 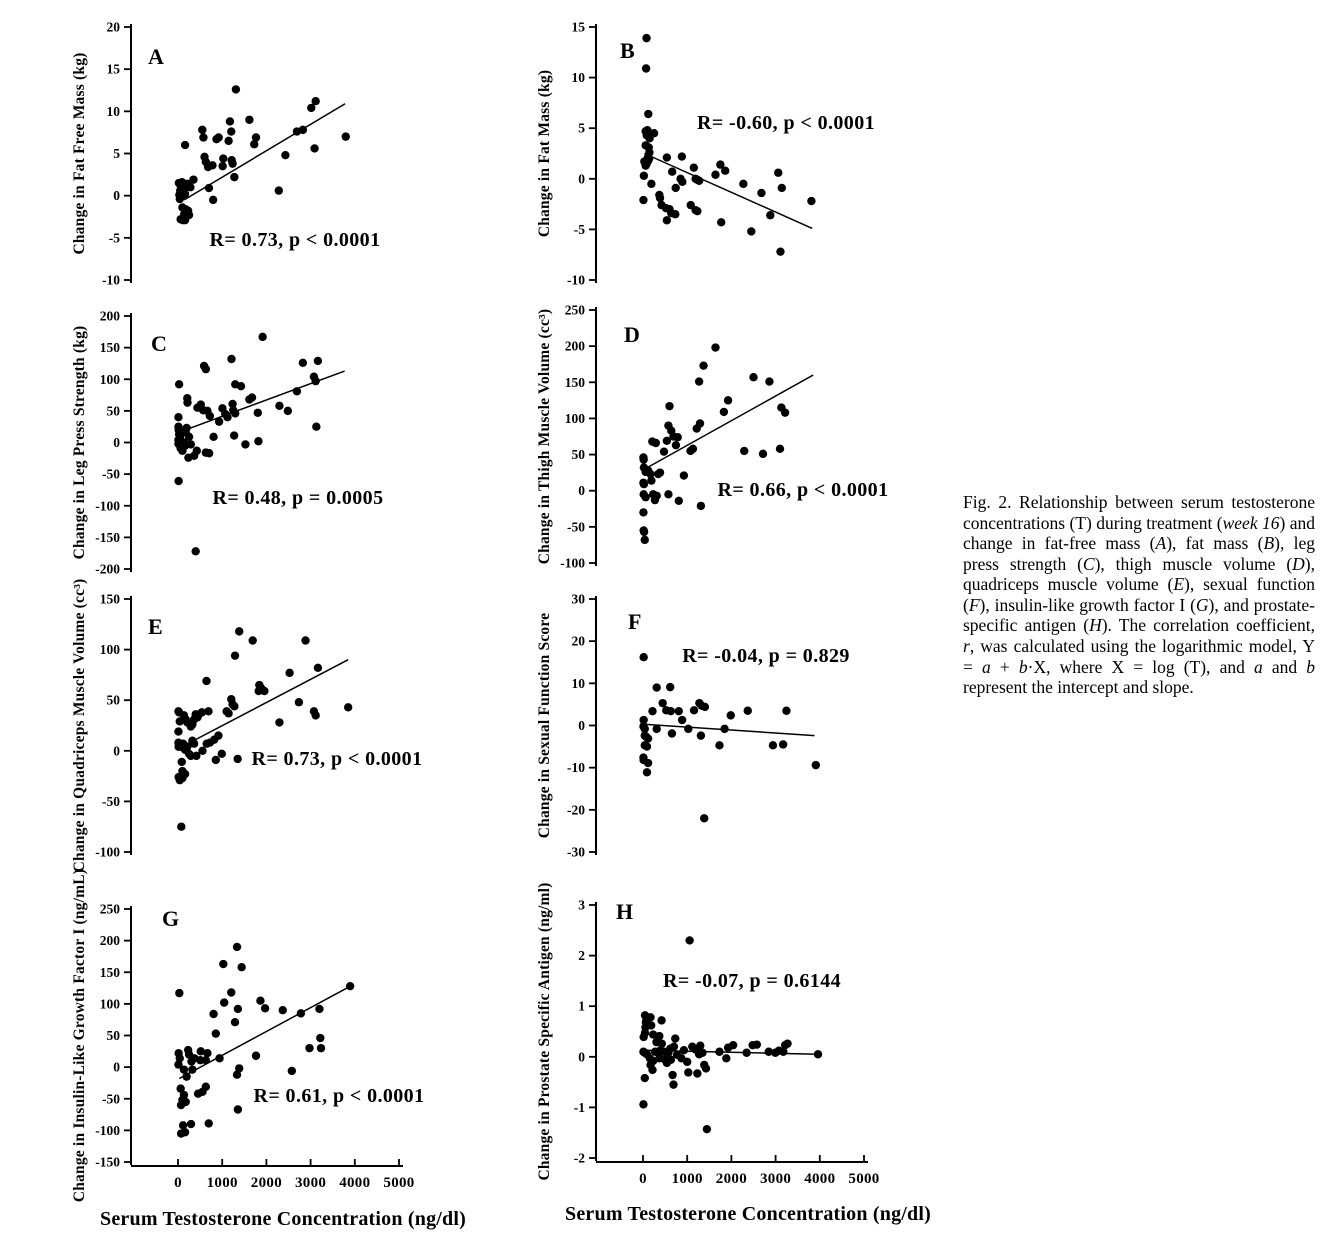 What do you see at coordinates (114, 111) in the screenshot?
I see `y-tick-label: 10` at bounding box center [114, 111].